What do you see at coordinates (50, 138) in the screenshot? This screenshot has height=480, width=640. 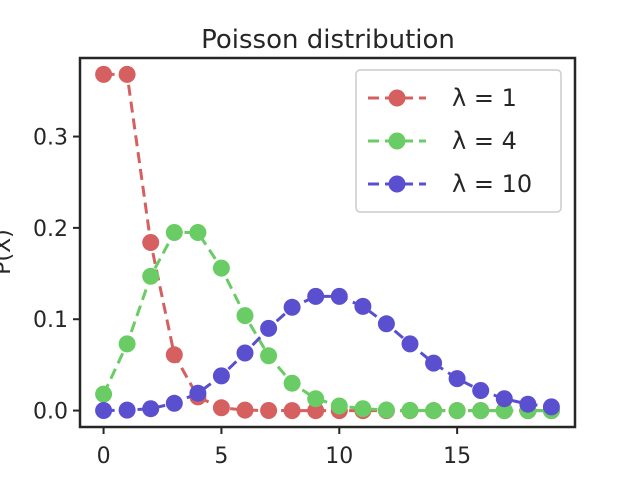 I see `y-tick-label: 0.3` at bounding box center [50, 138].